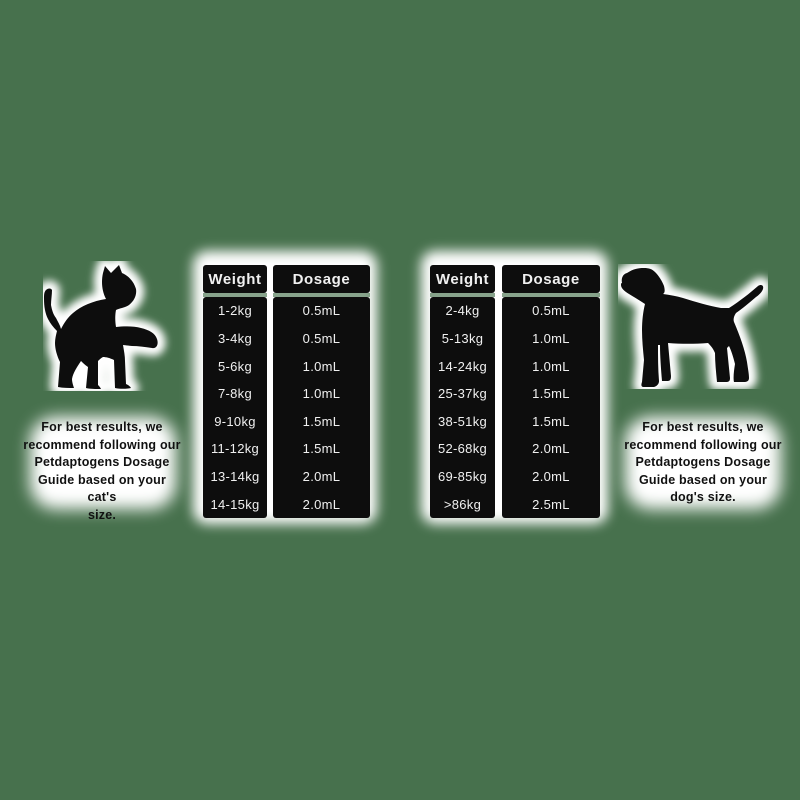 This screenshot has width=800, height=800. I want to click on dog-weight-header: Weight, so click(462, 279).